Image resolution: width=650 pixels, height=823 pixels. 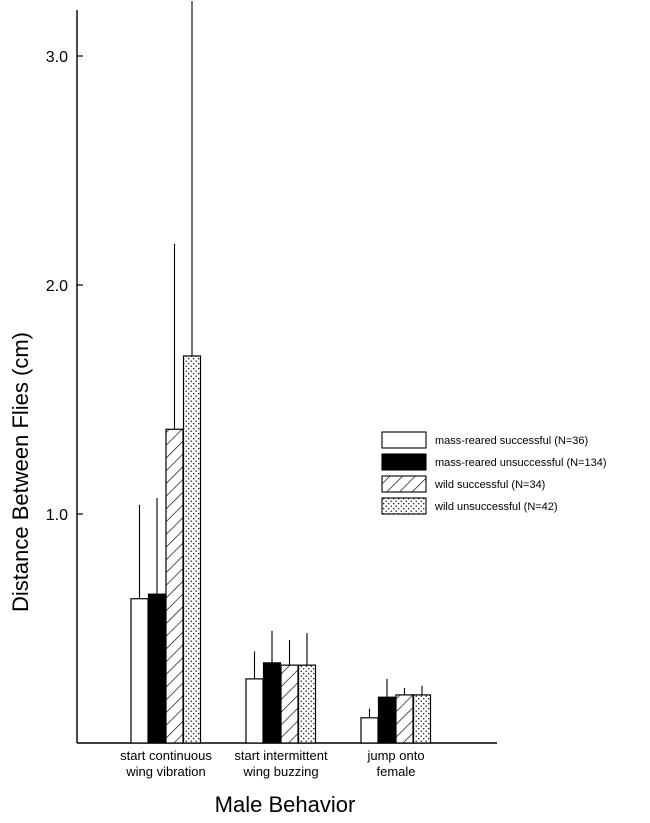 I want to click on legend-swatch-hatched, so click(x=404, y=484).